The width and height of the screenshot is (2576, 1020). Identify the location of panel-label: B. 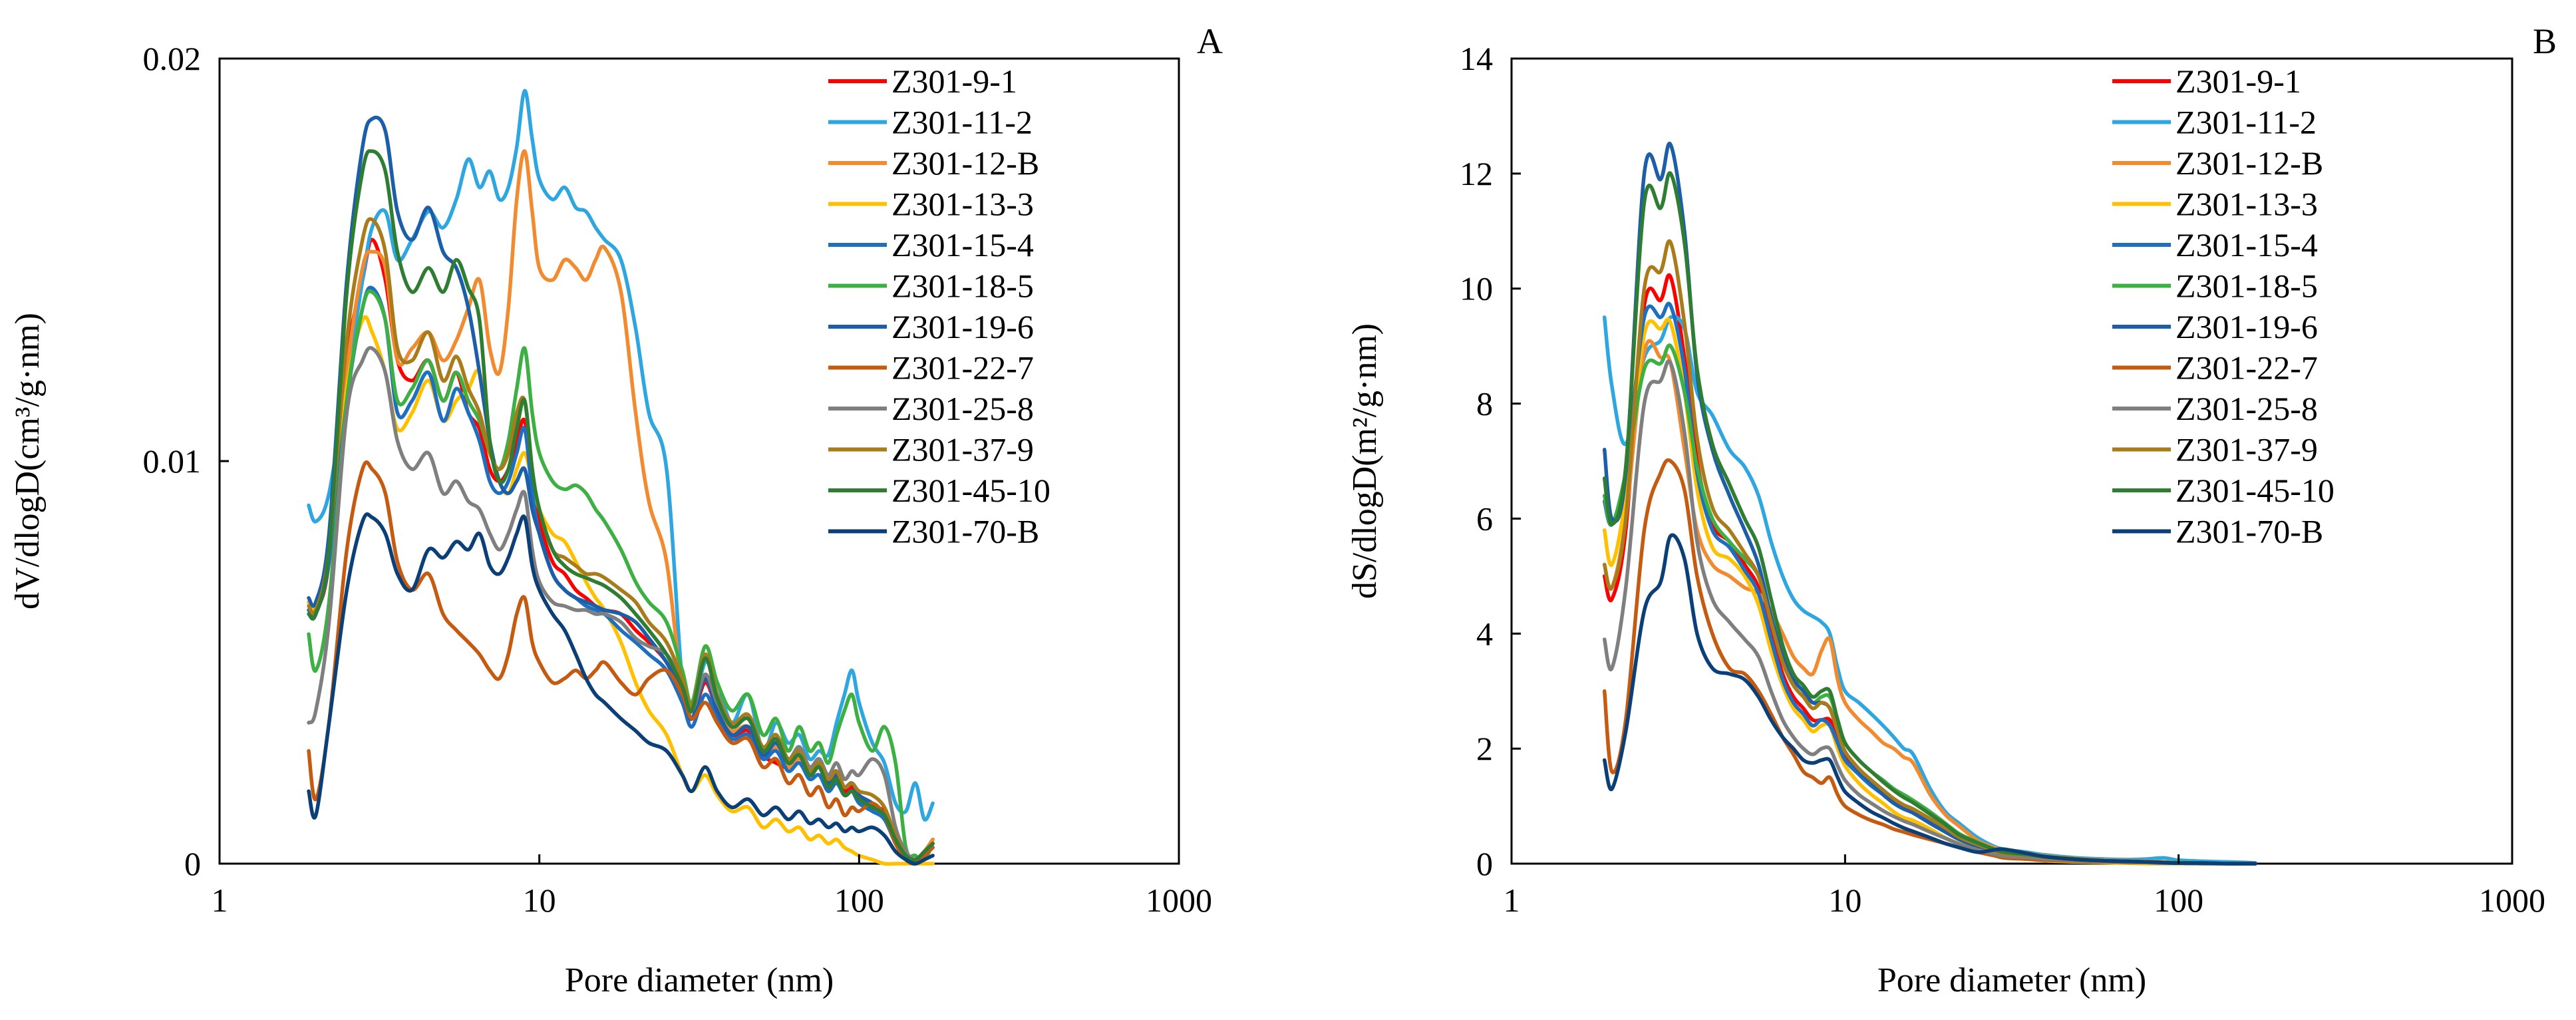
(2545, 41).